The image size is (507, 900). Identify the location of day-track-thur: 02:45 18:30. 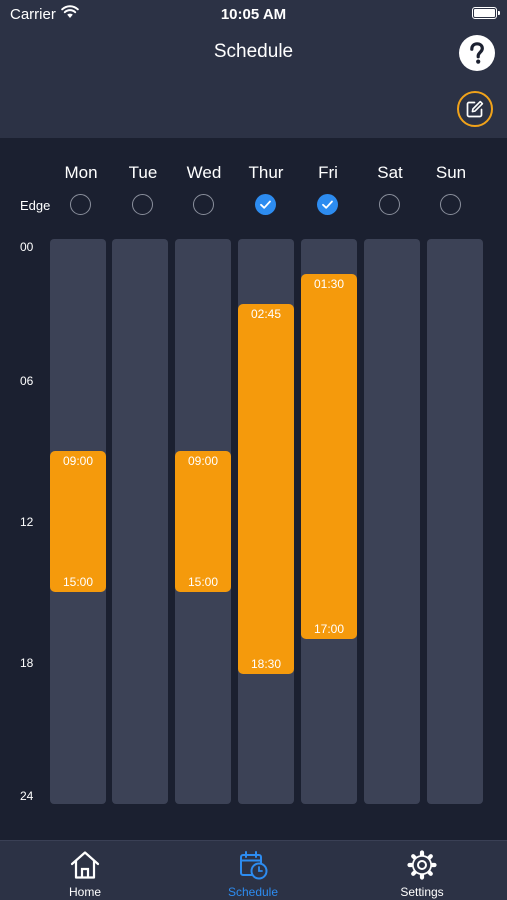
(266, 521).